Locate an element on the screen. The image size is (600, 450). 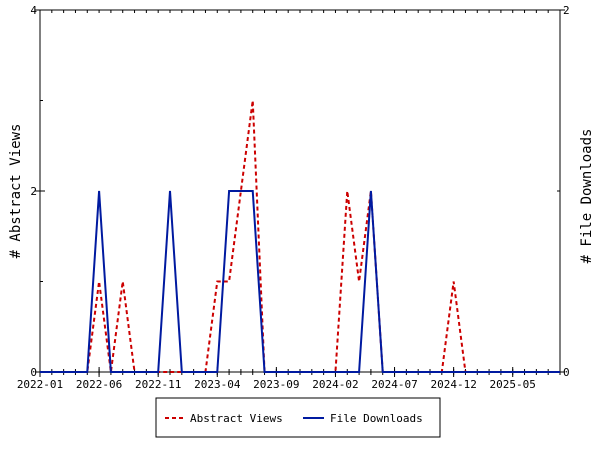
x-tick-label: 2023-04 is located at coordinates (217, 384).